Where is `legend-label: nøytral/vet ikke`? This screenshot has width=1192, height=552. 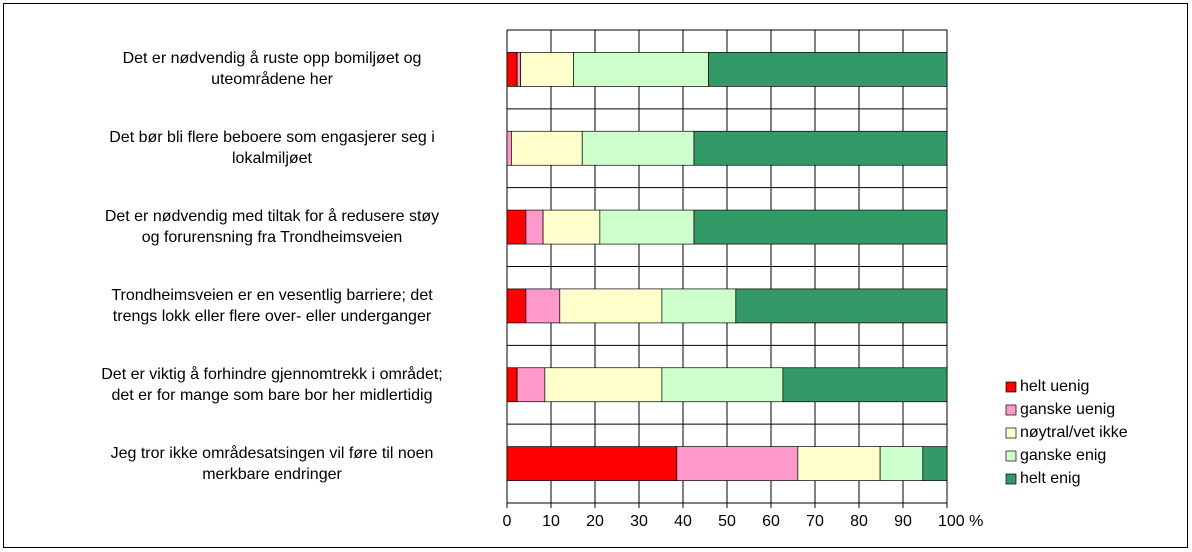
legend-label: nøytral/vet ikke is located at coordinates (1074, 432).